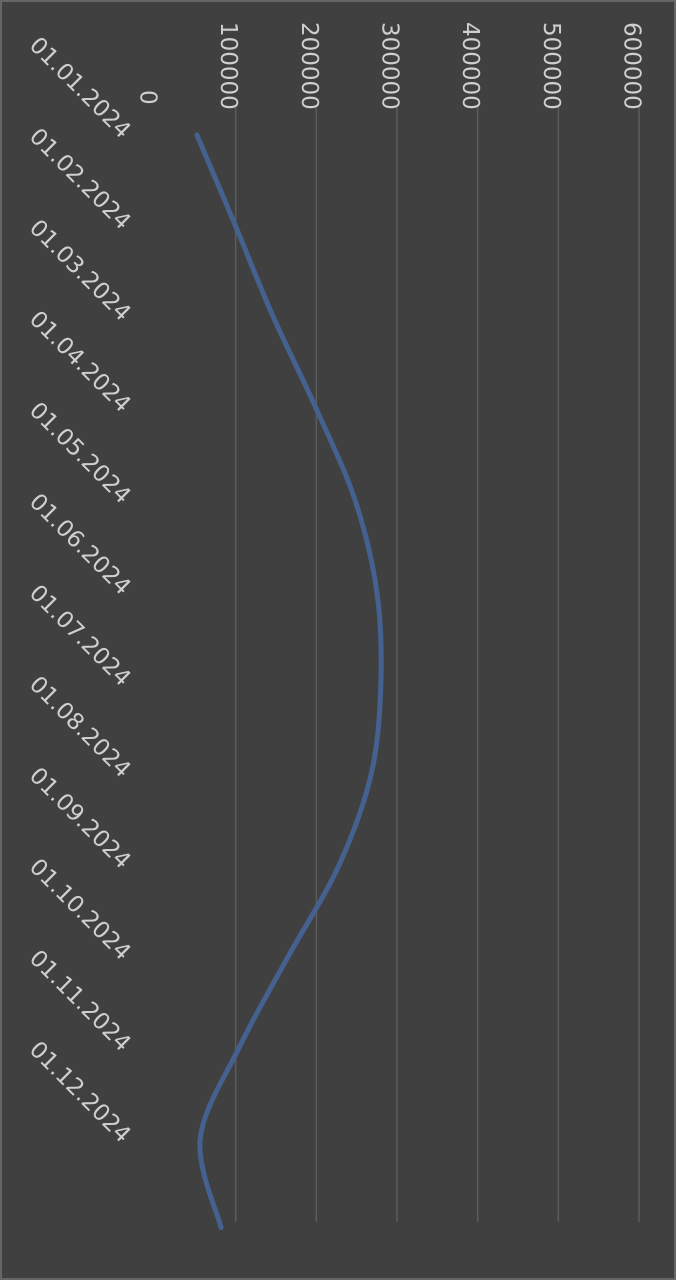 The width and height of the screenshot is (676, 1280). I want to click on value-tick-label: 400000, so click(470, 66).